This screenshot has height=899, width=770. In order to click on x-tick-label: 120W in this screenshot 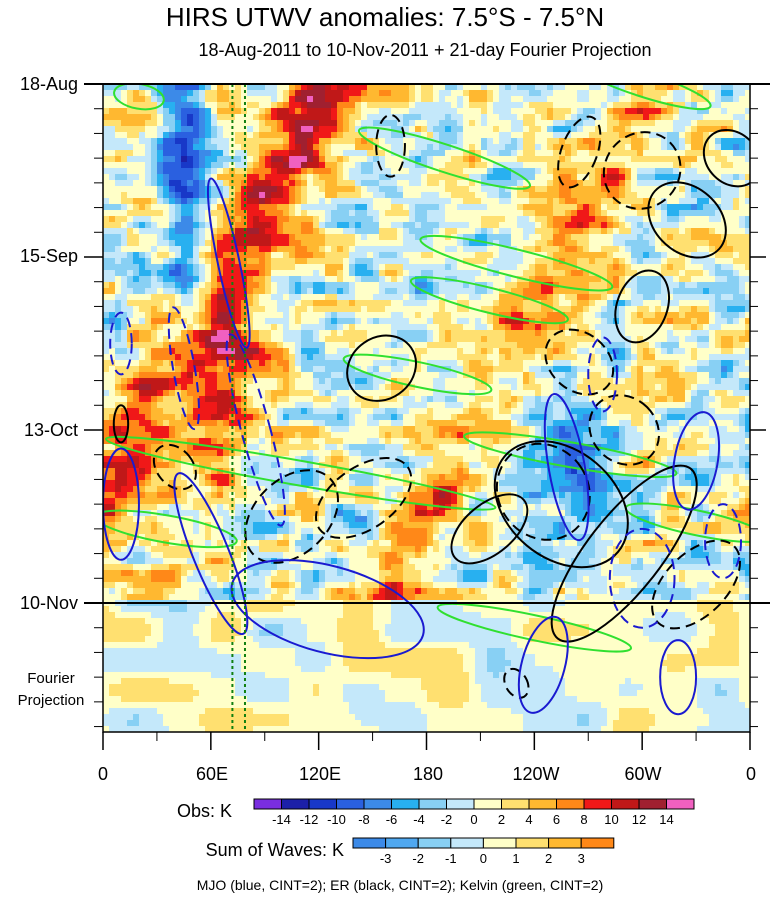, I will do `click(536, 774)`.